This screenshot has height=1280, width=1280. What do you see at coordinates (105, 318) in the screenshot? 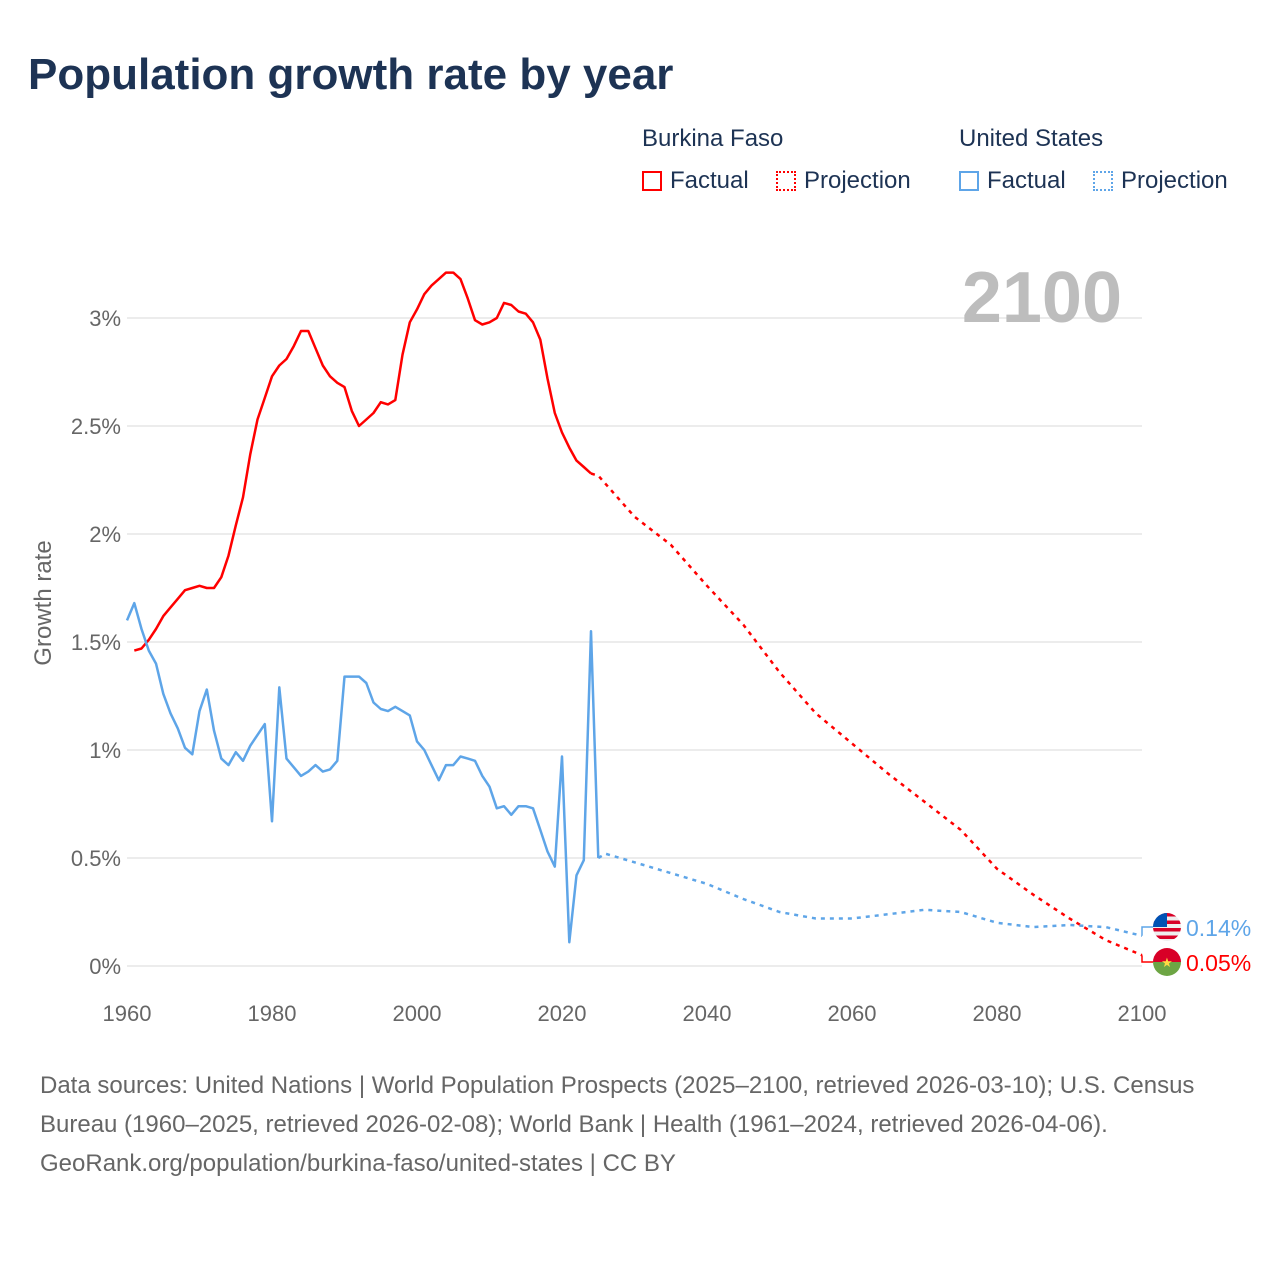
I see `y-tick-label: 3%` at bounding box center [105, 318].